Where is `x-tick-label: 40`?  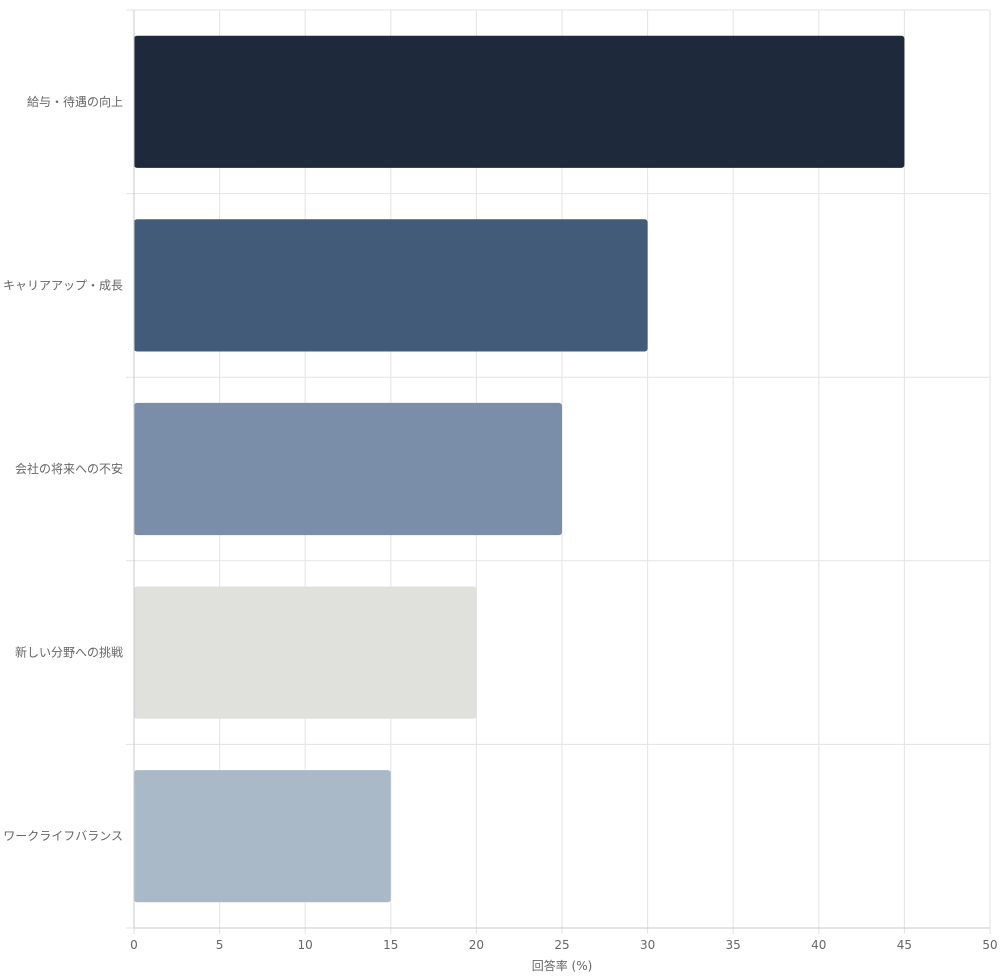
x-tick-label: 40 is located at coordinates (818, 945).